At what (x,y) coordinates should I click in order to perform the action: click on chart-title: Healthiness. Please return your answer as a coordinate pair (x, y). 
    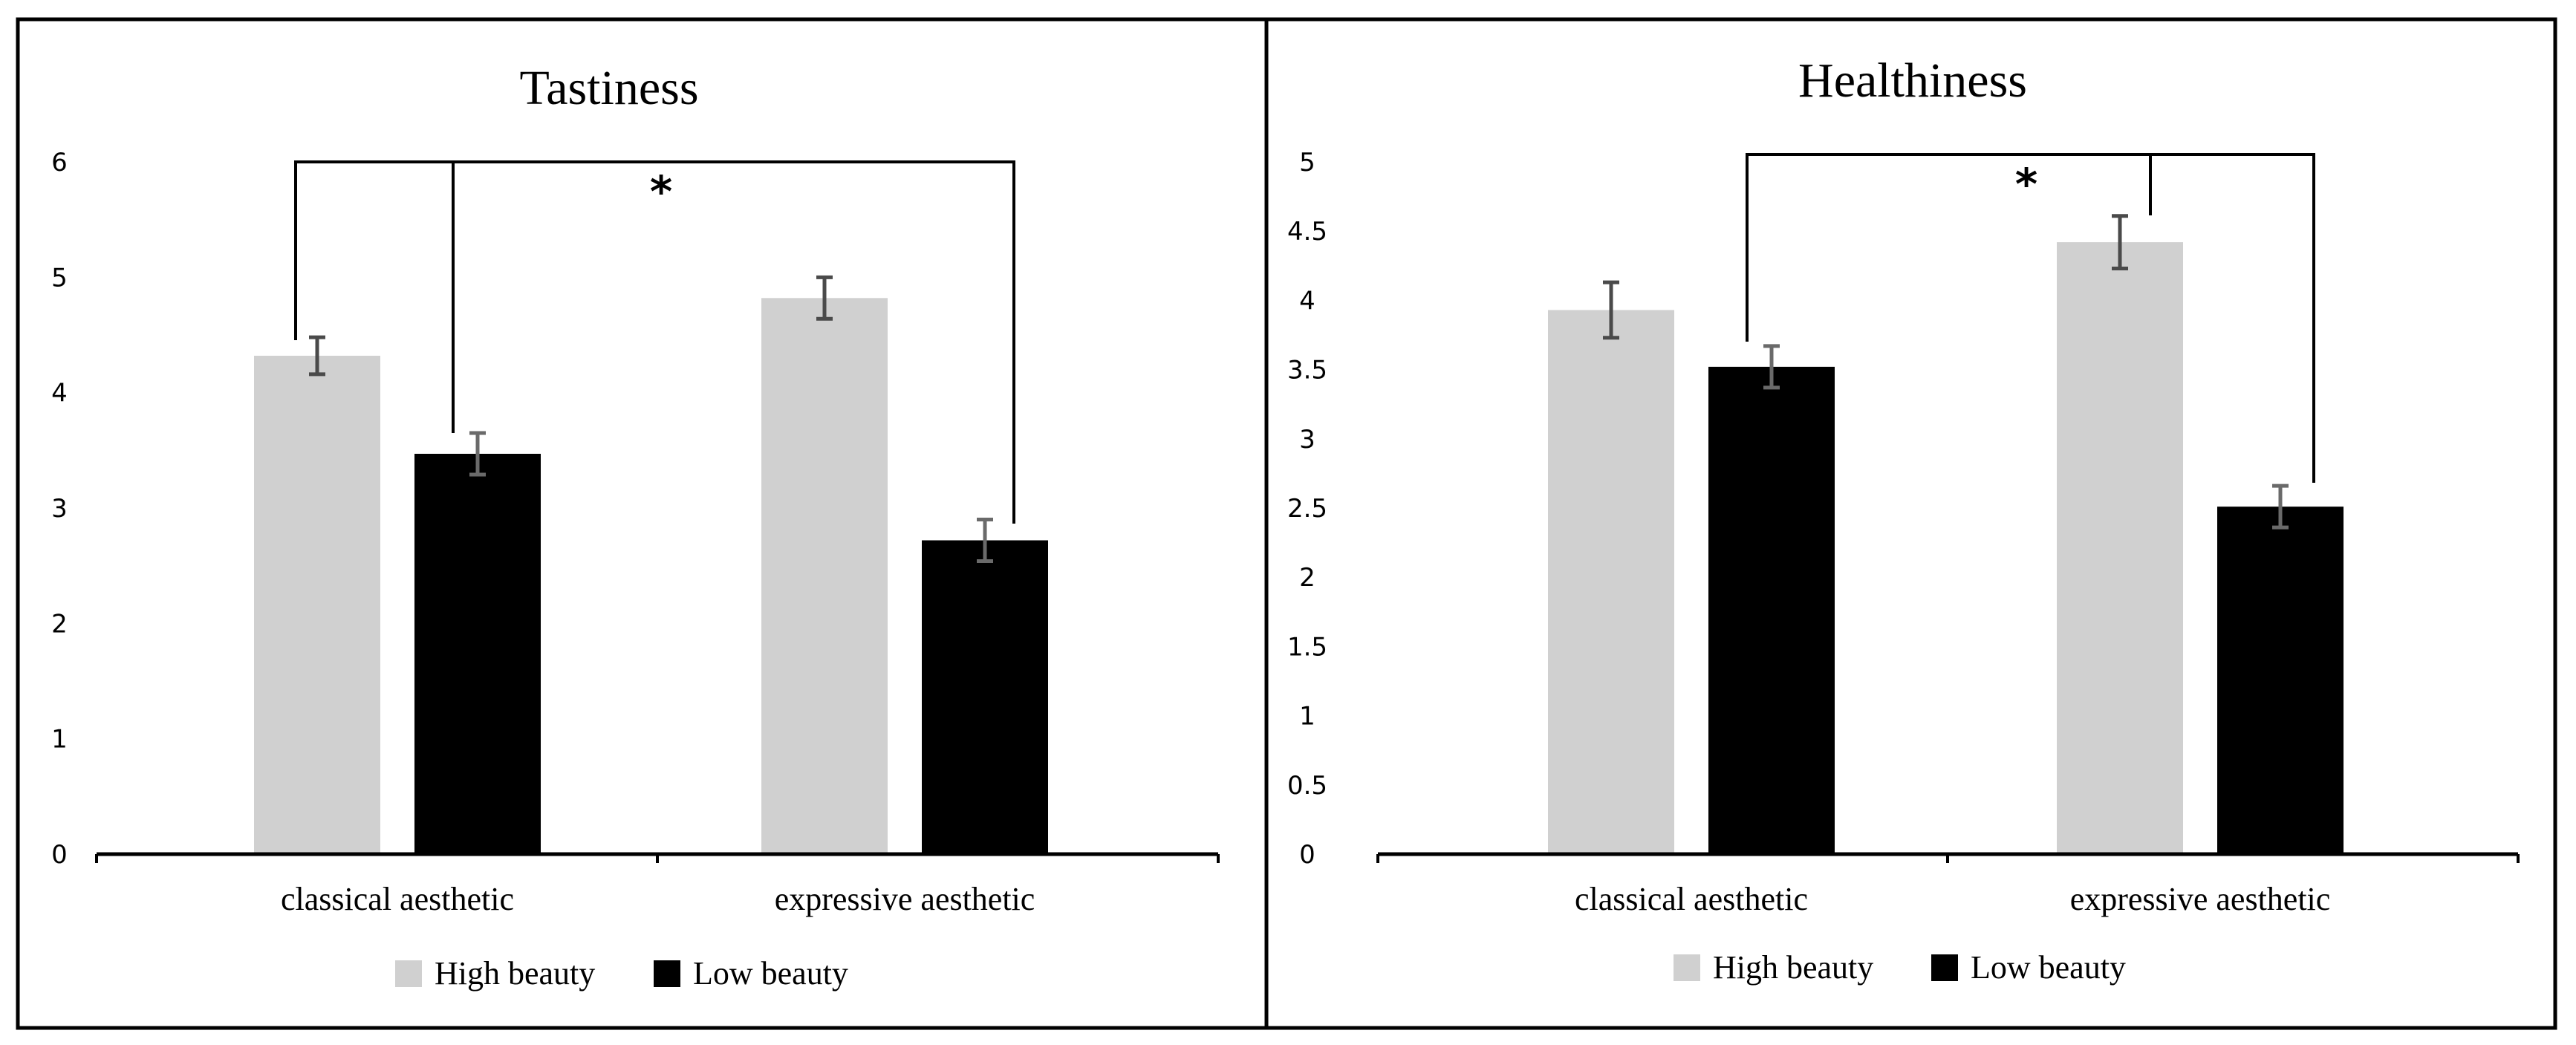
    Looking at the image, I should click on (1912, 80).